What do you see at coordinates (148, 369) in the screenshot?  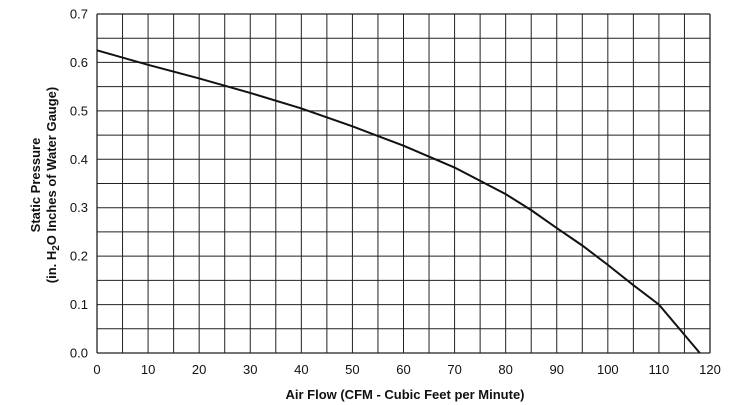 I see `x-tick-label: 10` at bounding box center [148, 369].